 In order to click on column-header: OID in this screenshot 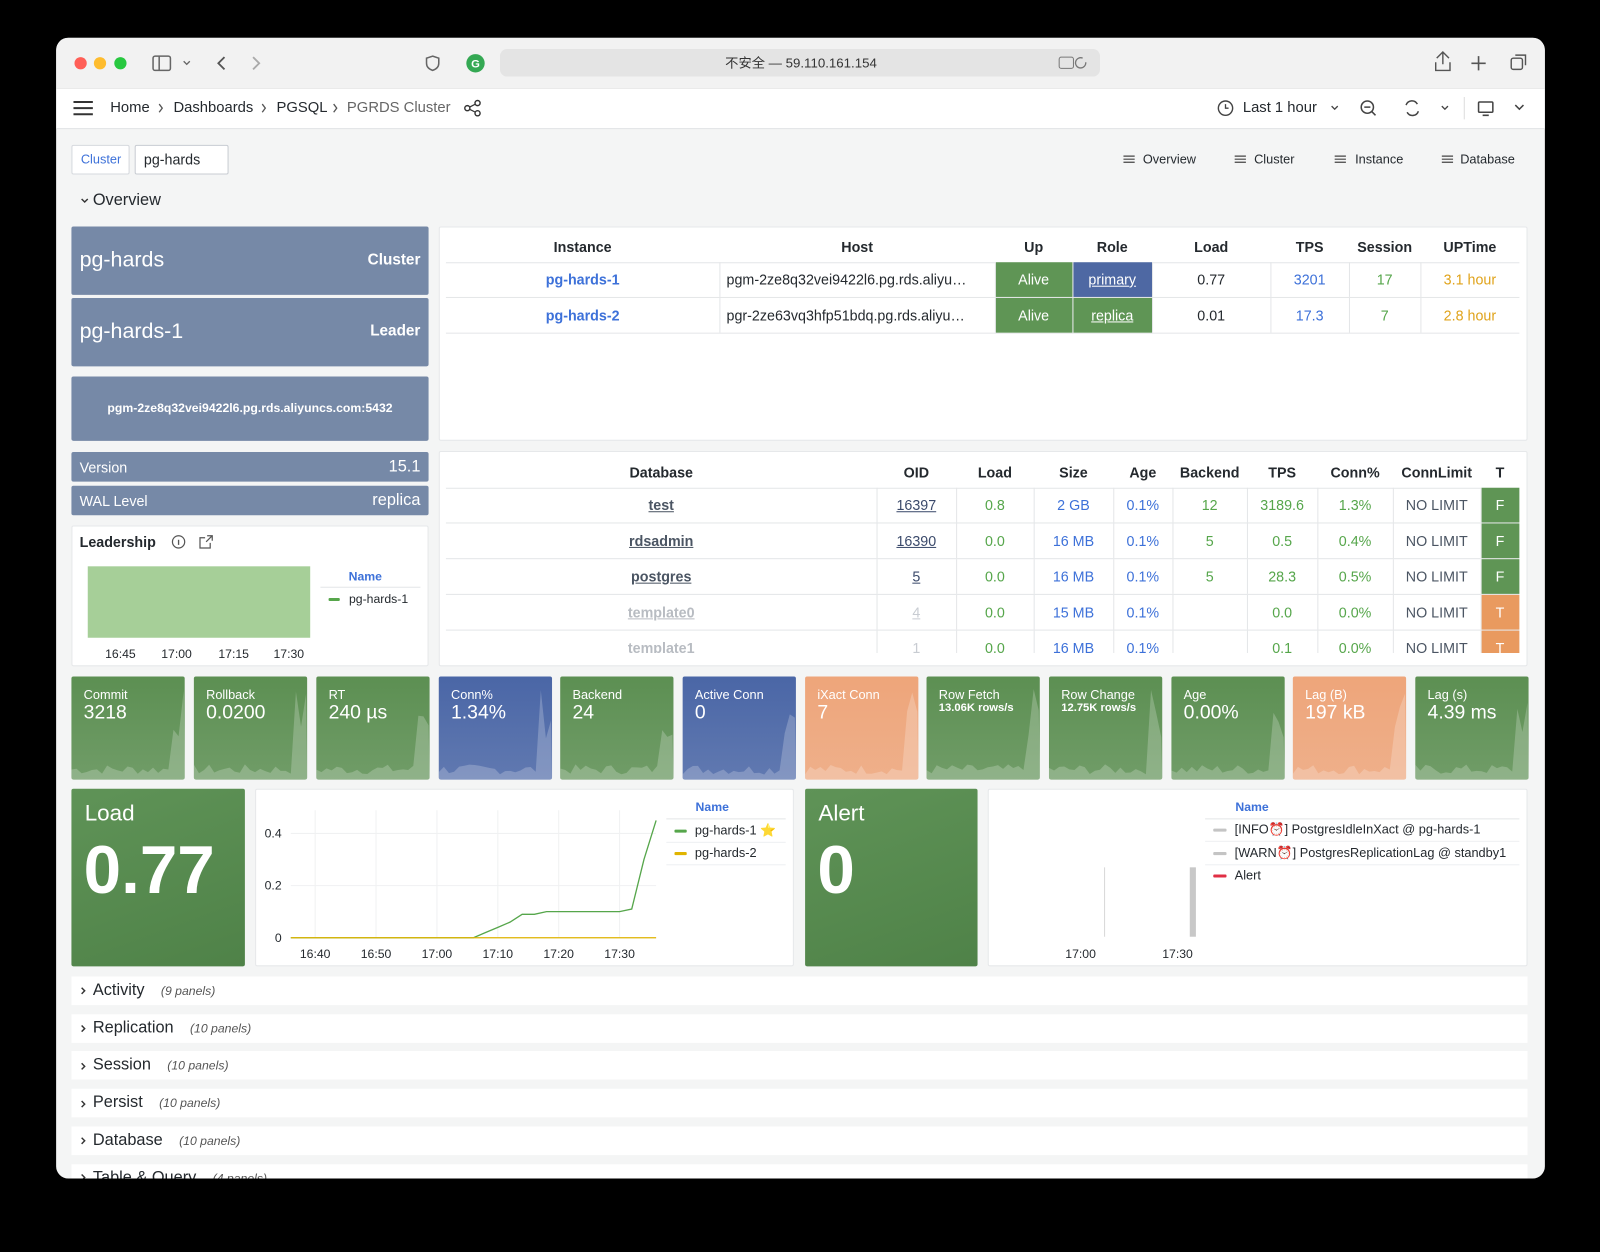, I will do `click(916, 472)`.